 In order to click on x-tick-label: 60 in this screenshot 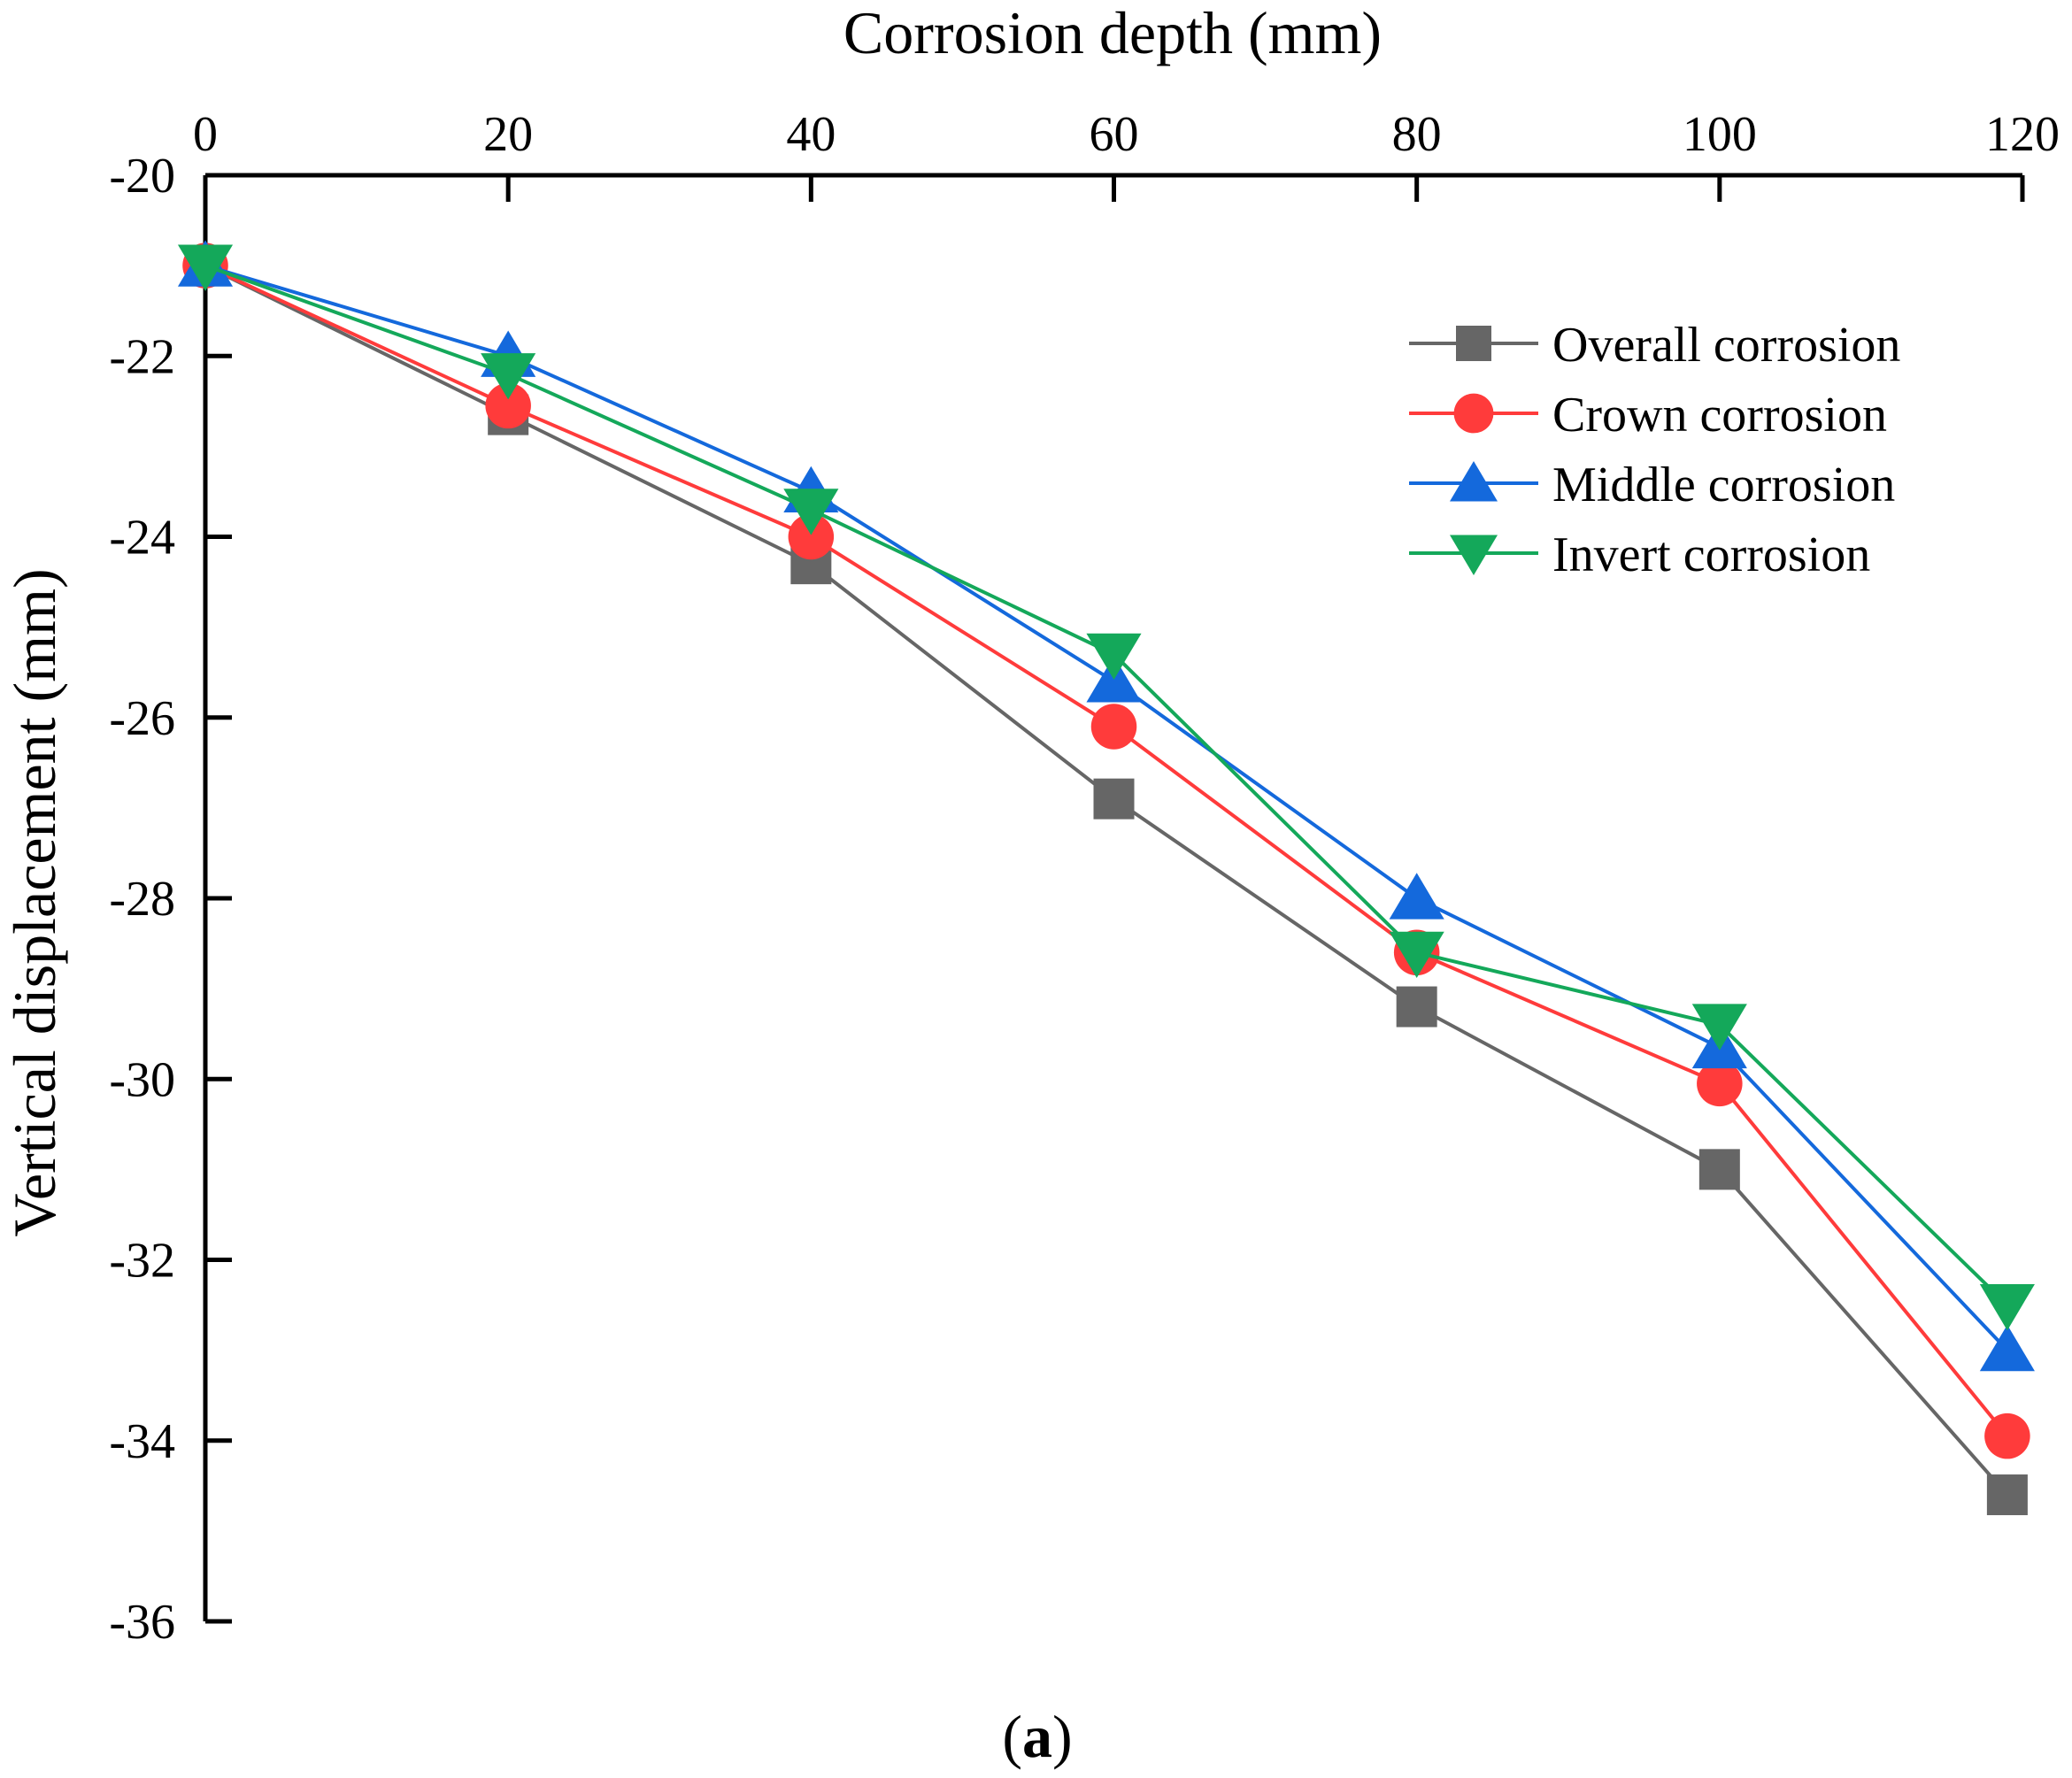, I will do `click(1114, 134)`.